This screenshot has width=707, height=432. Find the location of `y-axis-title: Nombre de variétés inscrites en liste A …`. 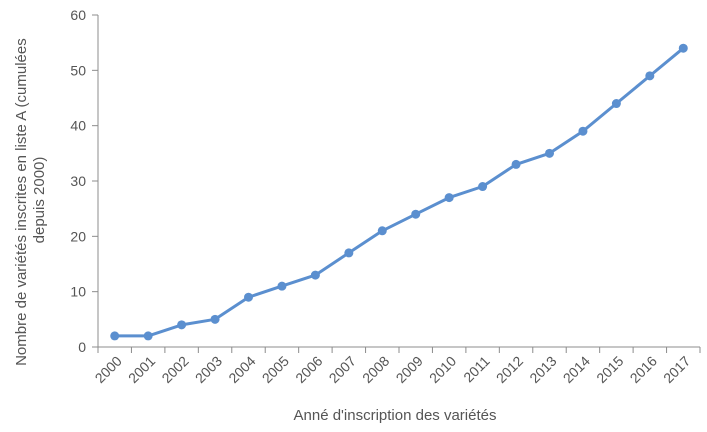

y-axis-title: Nombre de variétés inscrites en liste A … is located at coordinates (30, 200).